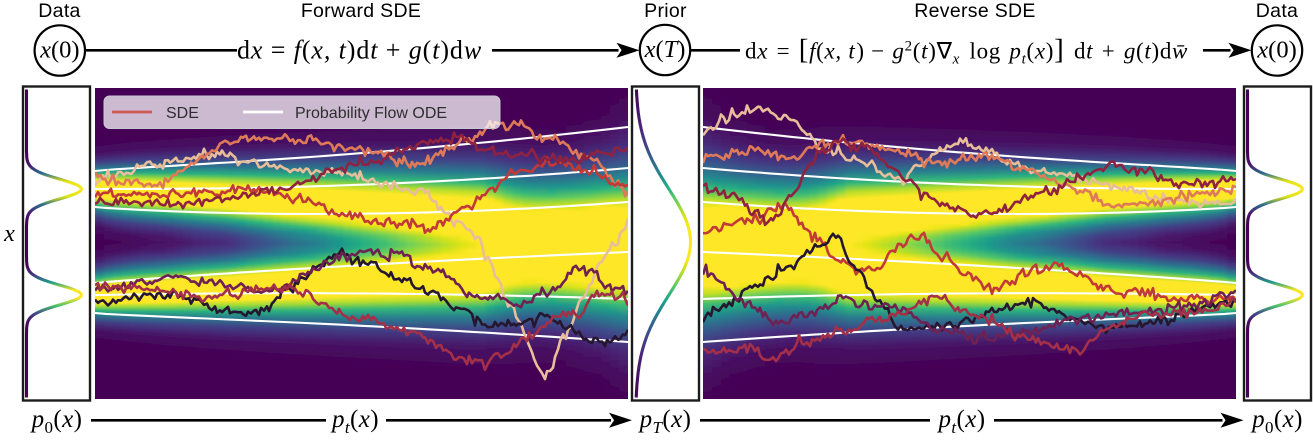  What do you see at coordinates (974, 11) in the screenshot?
I see `svg-text: Reverse SDE` at bounding box center [974, 11].